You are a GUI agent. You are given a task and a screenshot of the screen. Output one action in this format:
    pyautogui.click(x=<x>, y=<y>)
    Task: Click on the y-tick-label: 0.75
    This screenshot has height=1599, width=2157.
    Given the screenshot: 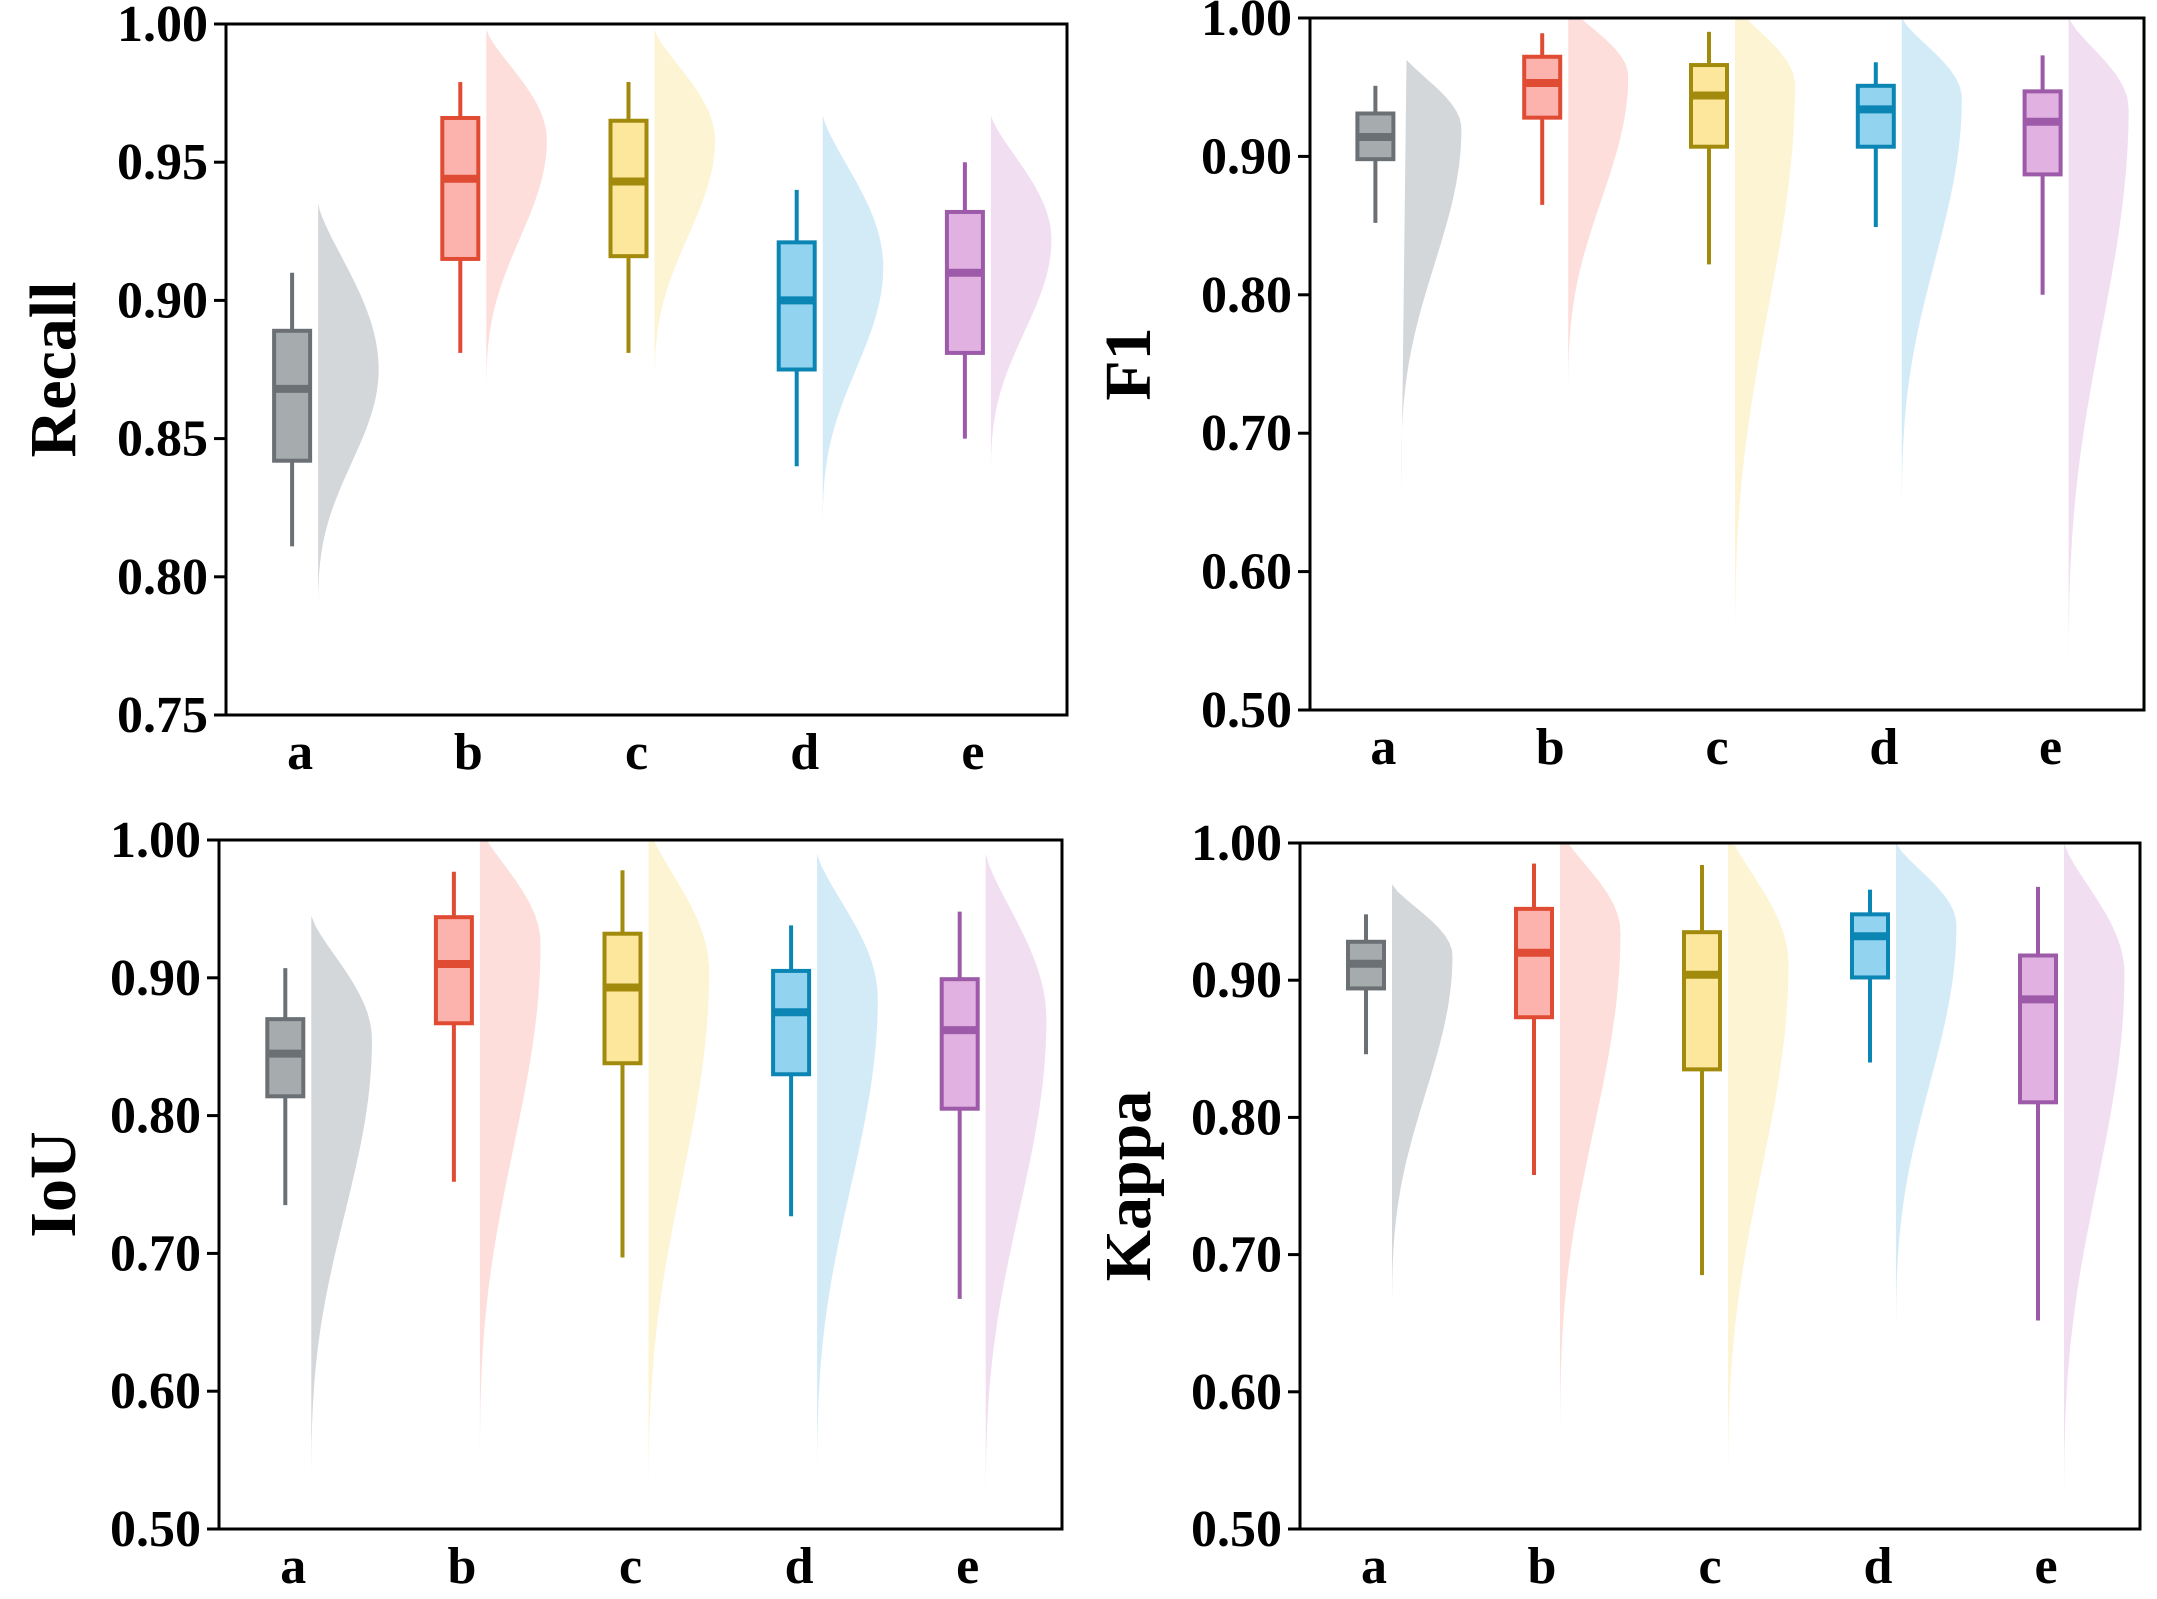 What is the action you would take?
    pyautogui.click(x=162, y=715)
    